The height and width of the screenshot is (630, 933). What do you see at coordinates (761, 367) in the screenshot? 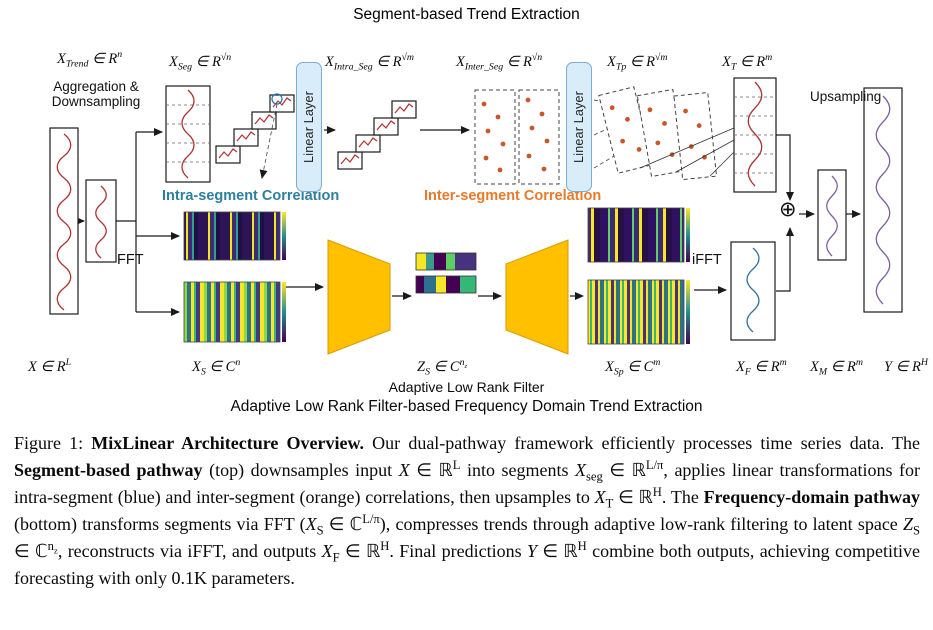
I see `label-x-f: XF ∈ Rm` at bounding box center [761, 367].